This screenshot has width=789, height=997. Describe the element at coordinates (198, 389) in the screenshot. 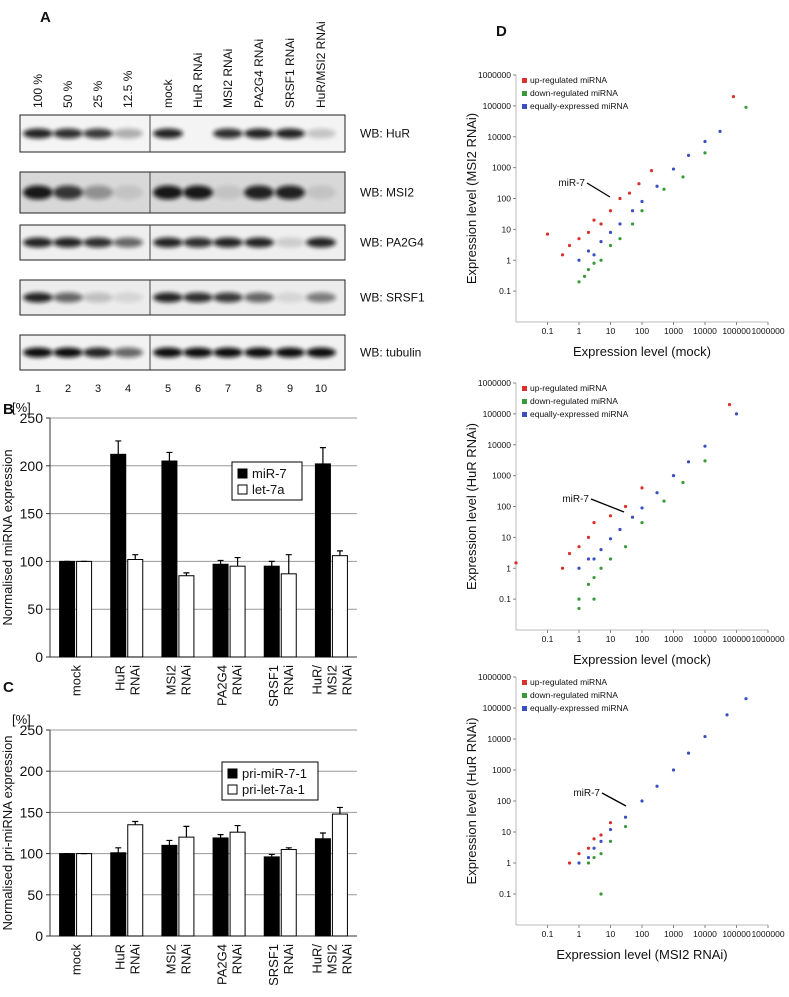

I see `lane-number: 6` at that location.